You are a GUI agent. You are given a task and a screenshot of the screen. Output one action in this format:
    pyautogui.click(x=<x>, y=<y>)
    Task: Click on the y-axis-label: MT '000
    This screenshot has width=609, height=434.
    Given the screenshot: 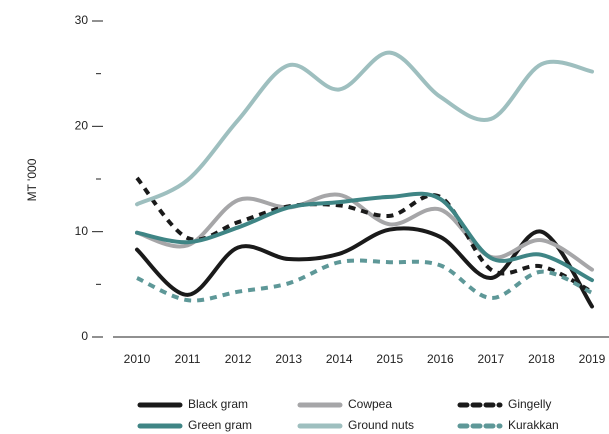 What is the action you would take?
    pyautogui.click(x=32, y=179)
    